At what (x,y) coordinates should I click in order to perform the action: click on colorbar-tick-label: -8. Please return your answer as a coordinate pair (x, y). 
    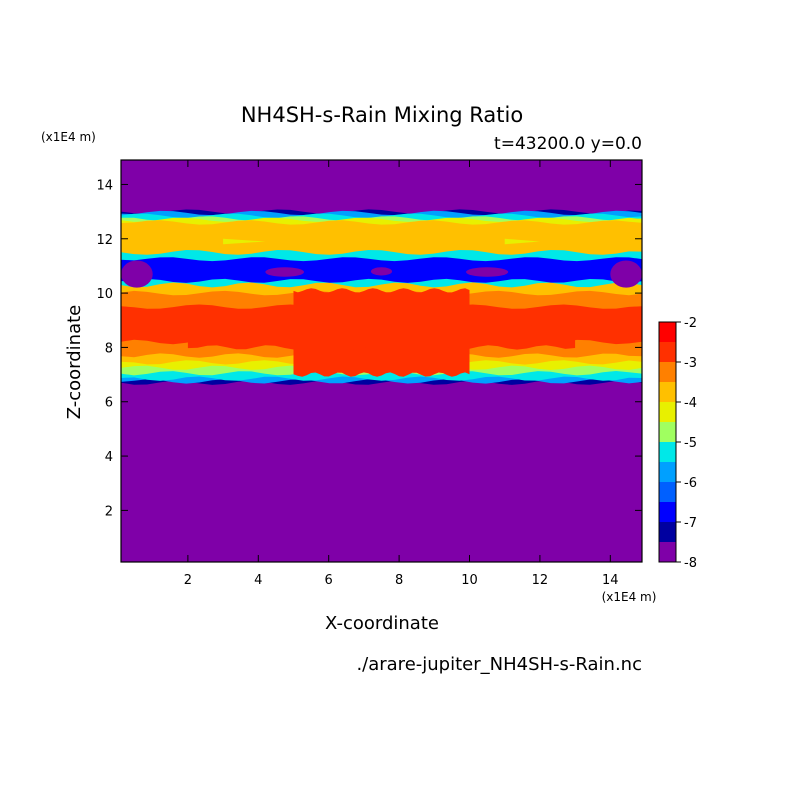
    Looking at the image, I should click on (690, 563).